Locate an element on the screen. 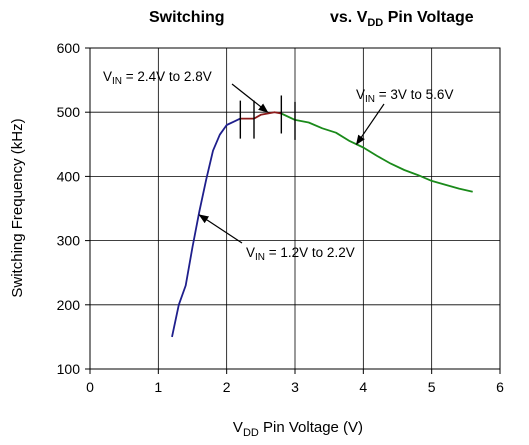  y-tick-label: 500 is located at coordinates (69, 112).